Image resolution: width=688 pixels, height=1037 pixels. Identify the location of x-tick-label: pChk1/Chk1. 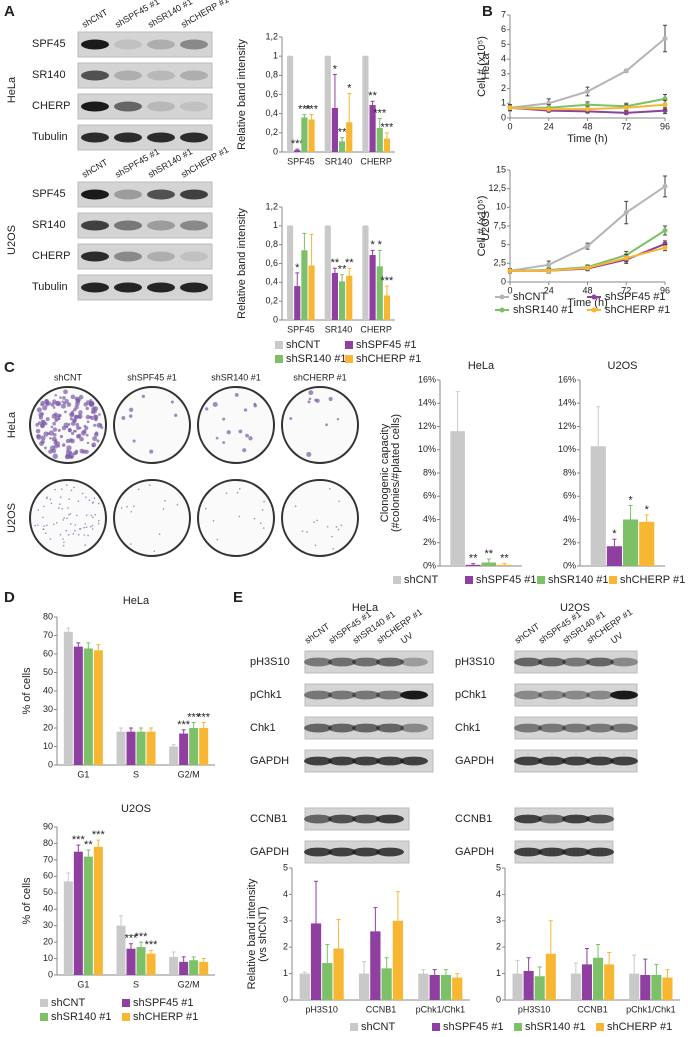
(651, 1009).